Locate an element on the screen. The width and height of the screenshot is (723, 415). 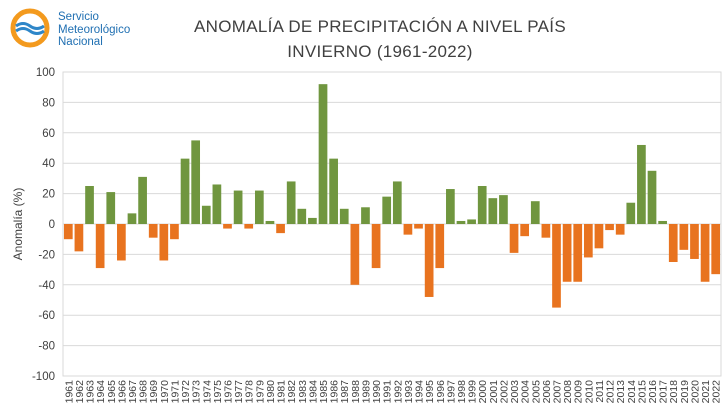
y-tick-label: 80 is located at coordinates (48, 103).